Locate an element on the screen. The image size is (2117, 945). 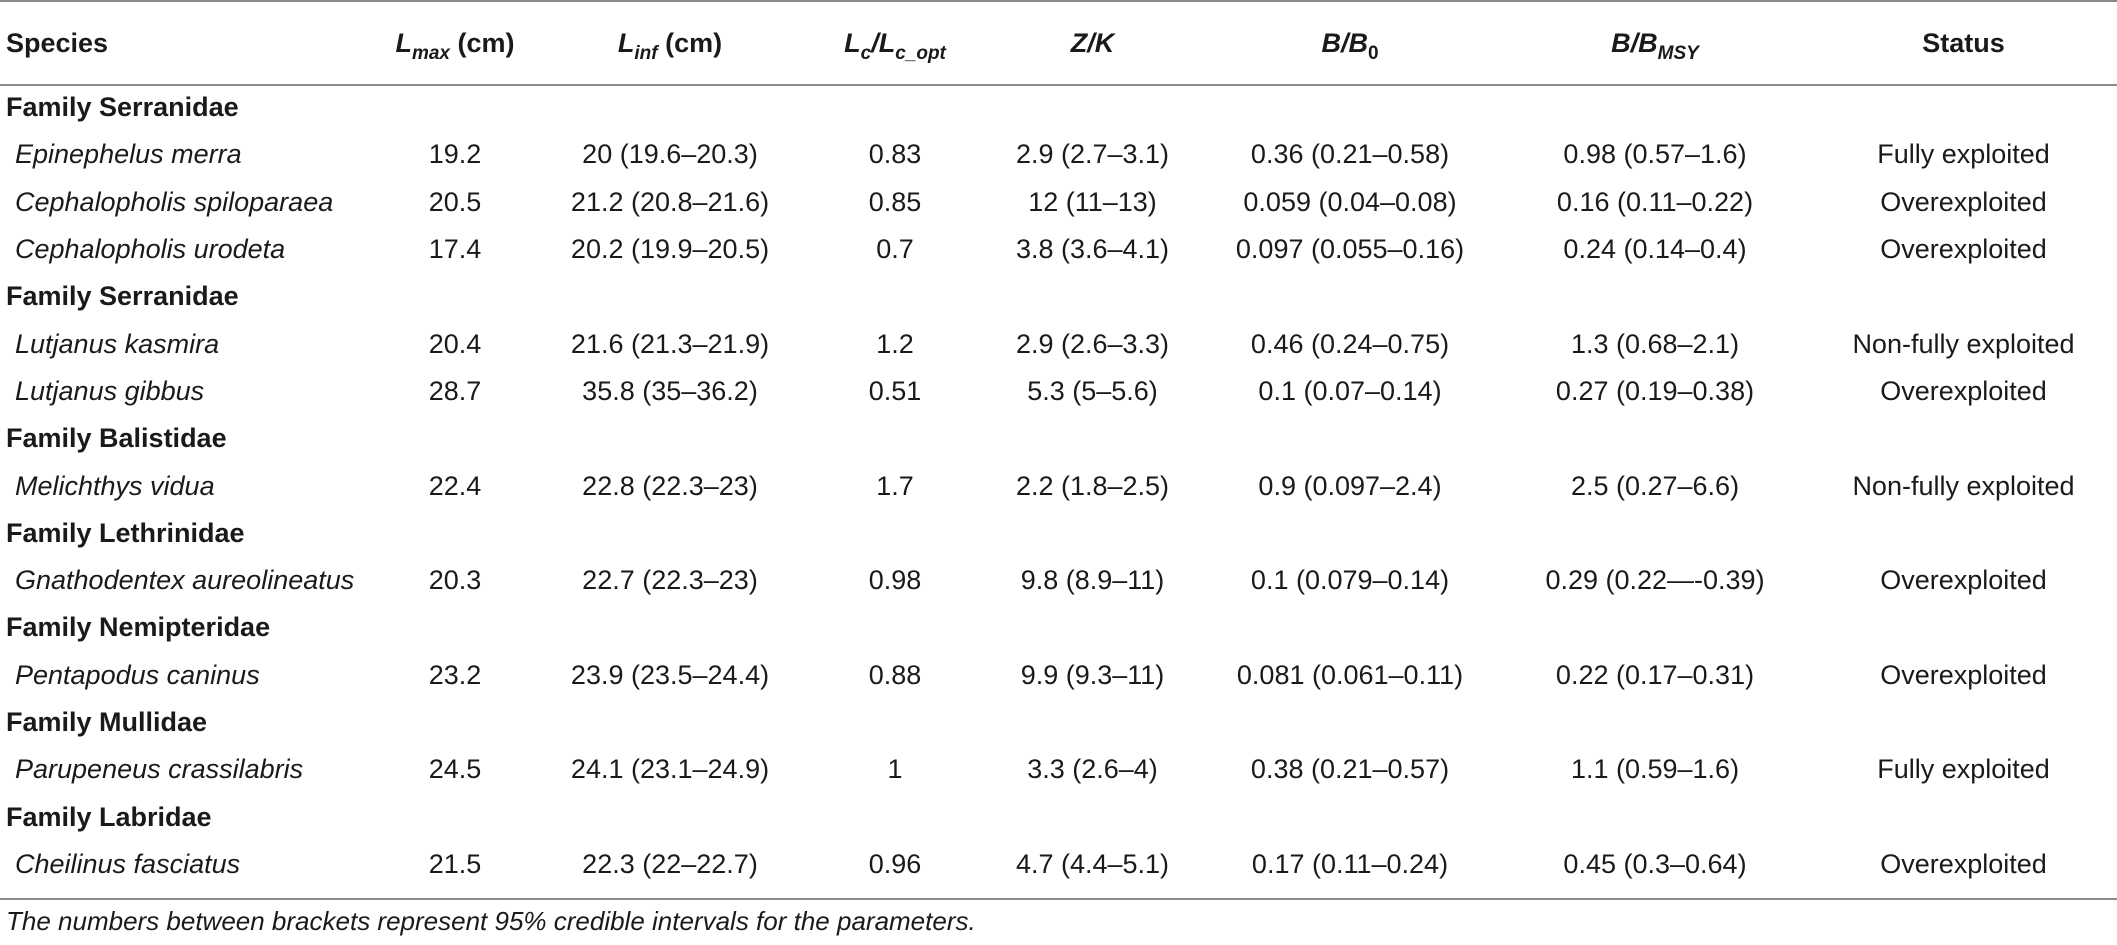
lc-ratio-cell: 1 is located at coordinates (895, 769).